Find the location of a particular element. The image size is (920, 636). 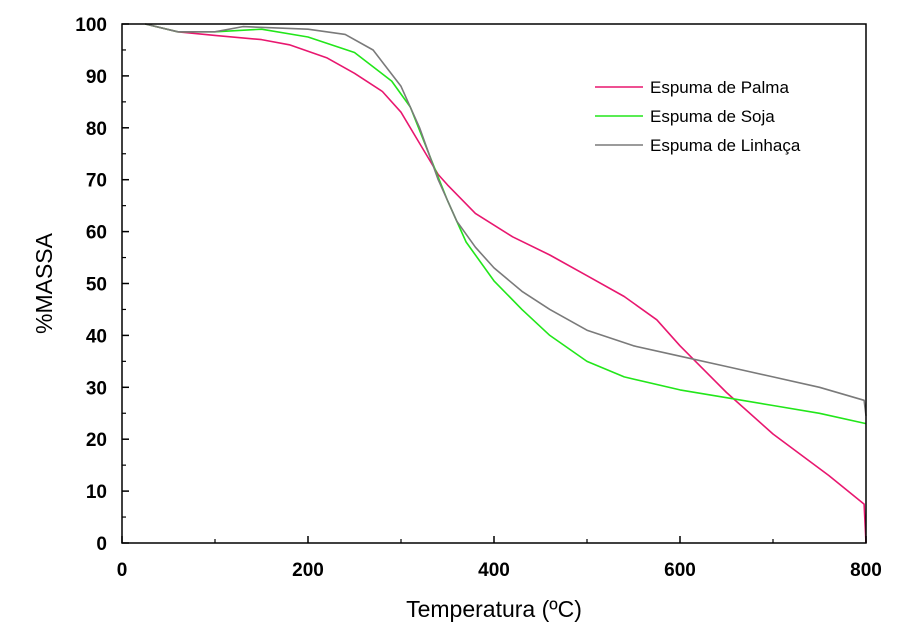

legend-label-3: Espuma de Linhaça is located at coordinates (725, 145).